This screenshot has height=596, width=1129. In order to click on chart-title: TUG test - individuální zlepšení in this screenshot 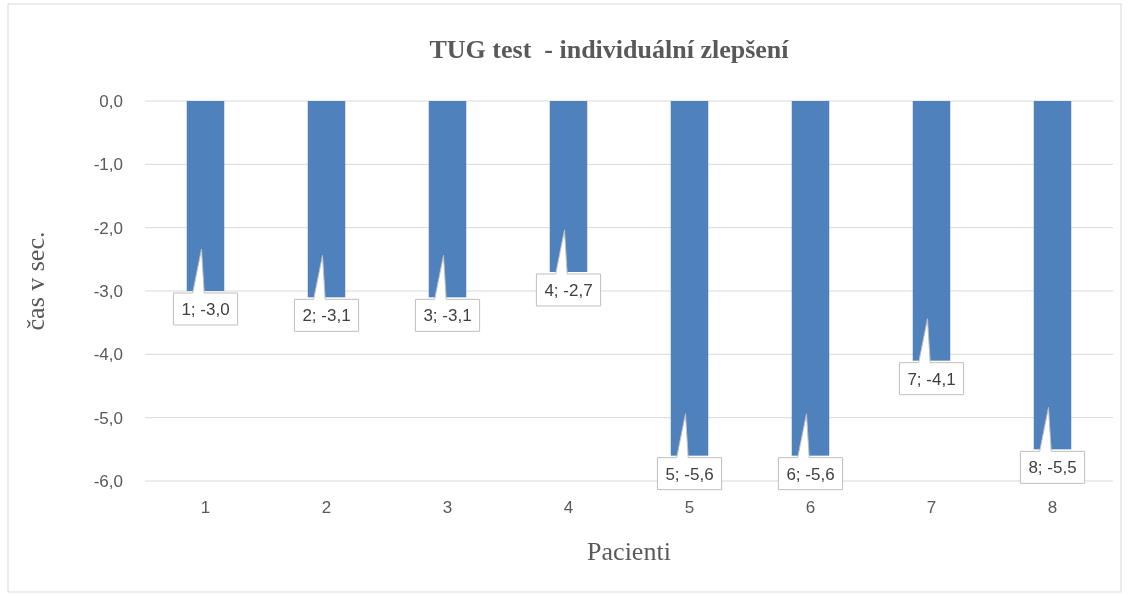, I will do `click(609, 49)`.